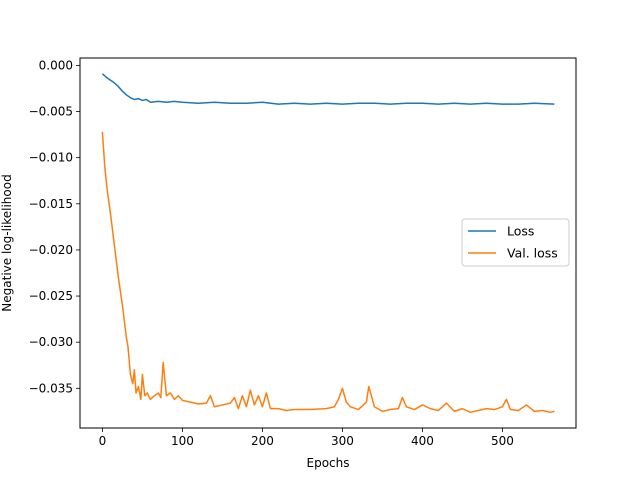 The image size is (640, 480). I want to click on x-tick-label: 200, so click(262, 441).